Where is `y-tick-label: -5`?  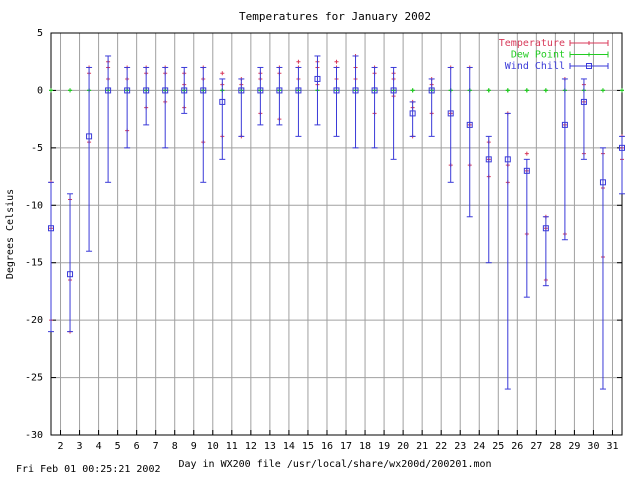 y-tick-label: -5 is located at coordinates (37, 148).